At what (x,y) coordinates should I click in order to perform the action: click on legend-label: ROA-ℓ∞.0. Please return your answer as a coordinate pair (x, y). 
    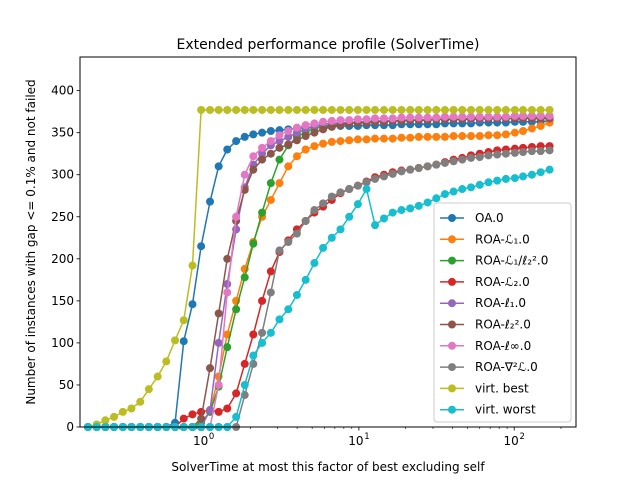
    Looking at the image, I should click on (503, 346).